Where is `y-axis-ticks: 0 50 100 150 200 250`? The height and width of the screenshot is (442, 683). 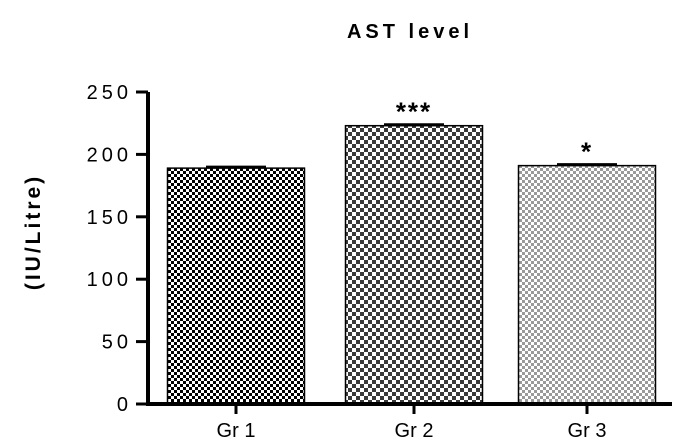
y-axis-ticks: 0 50 100 150 200 250 is located at coordinates (117, 249).